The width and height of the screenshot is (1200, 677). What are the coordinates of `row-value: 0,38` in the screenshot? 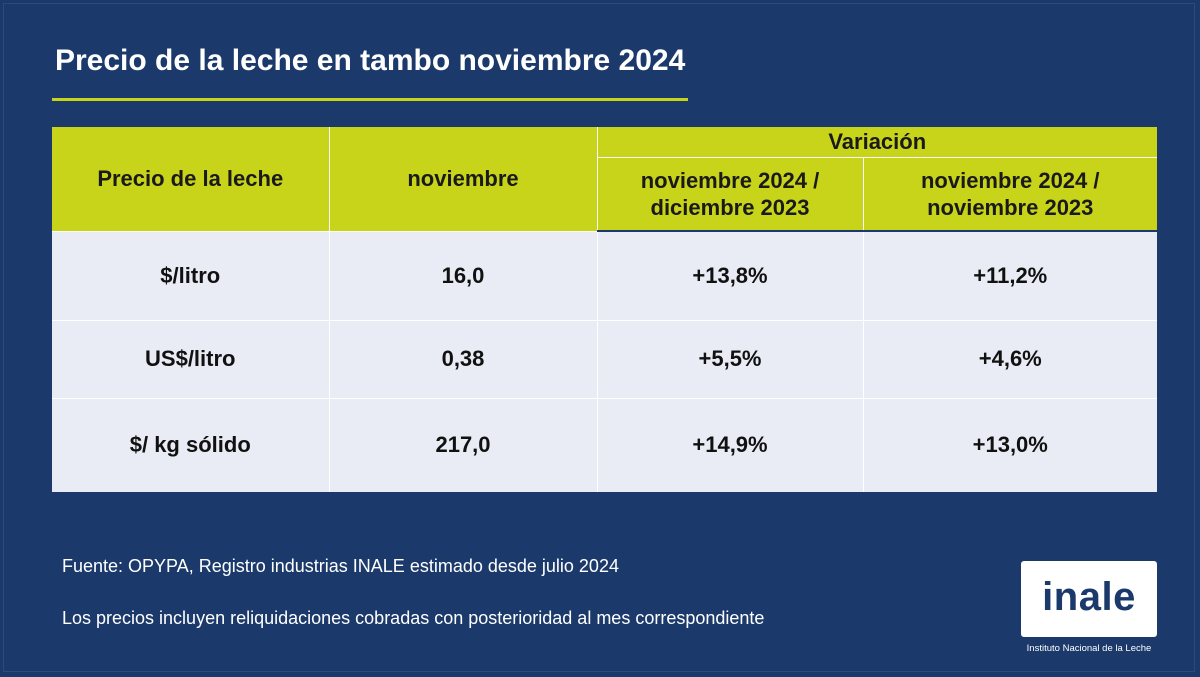 It's located at (462, 358).